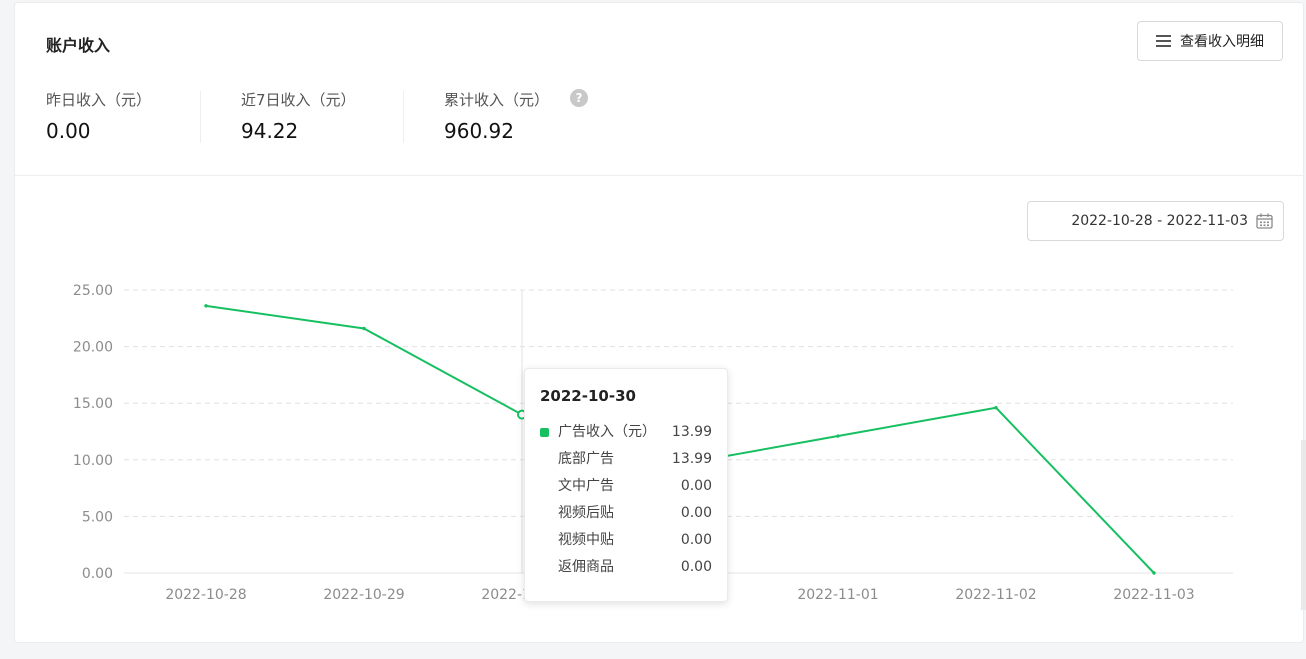 The height and width of the screenshot is (659, 1306). I want to click on tooltip-row-label: 返佣商品, so click(586, 567).